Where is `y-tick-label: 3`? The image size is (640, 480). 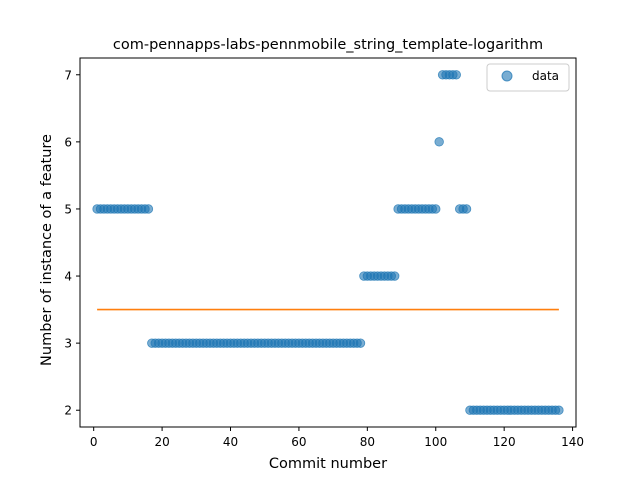
y-tick-label: 3 is located at coordinates (68, 344).